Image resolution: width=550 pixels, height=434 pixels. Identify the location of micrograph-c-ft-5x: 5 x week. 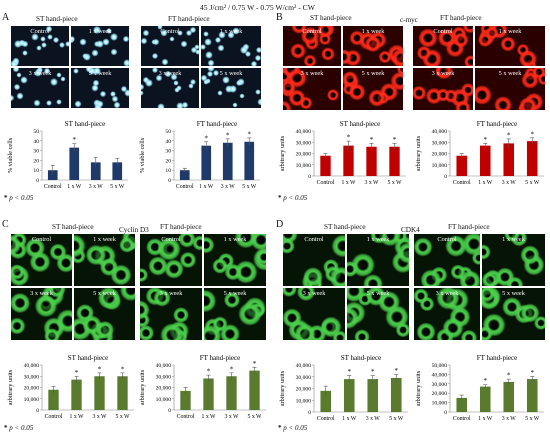
(235, 314).